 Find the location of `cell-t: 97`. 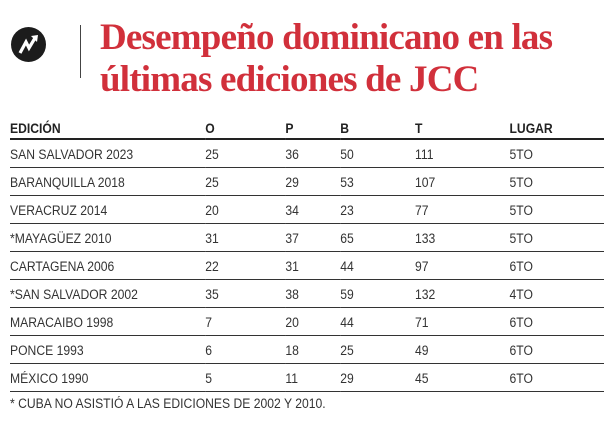

cell-t: 97 is located at coordinates (462, 265).